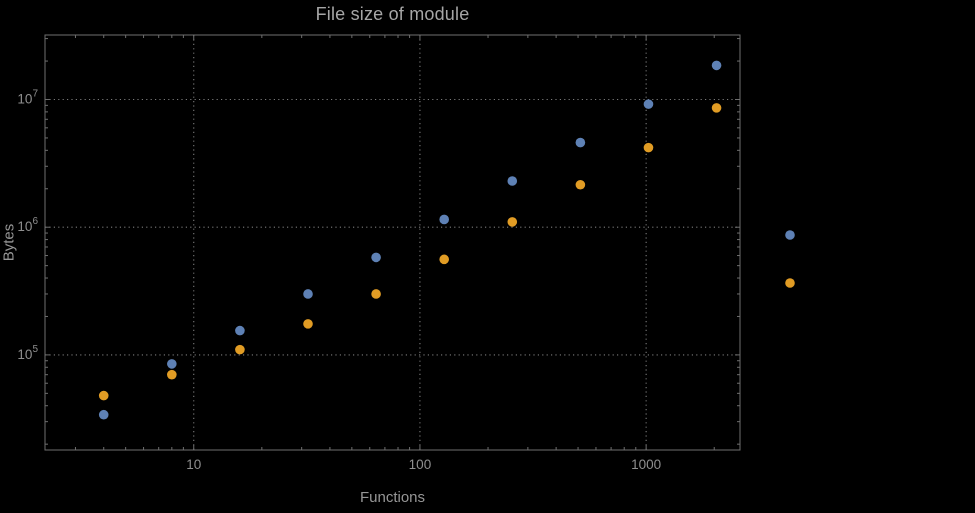  What do you see at coordinates (193, 464) in the screenshot?
I see `tick-label-x: 10` at bounding box center [193, 464].